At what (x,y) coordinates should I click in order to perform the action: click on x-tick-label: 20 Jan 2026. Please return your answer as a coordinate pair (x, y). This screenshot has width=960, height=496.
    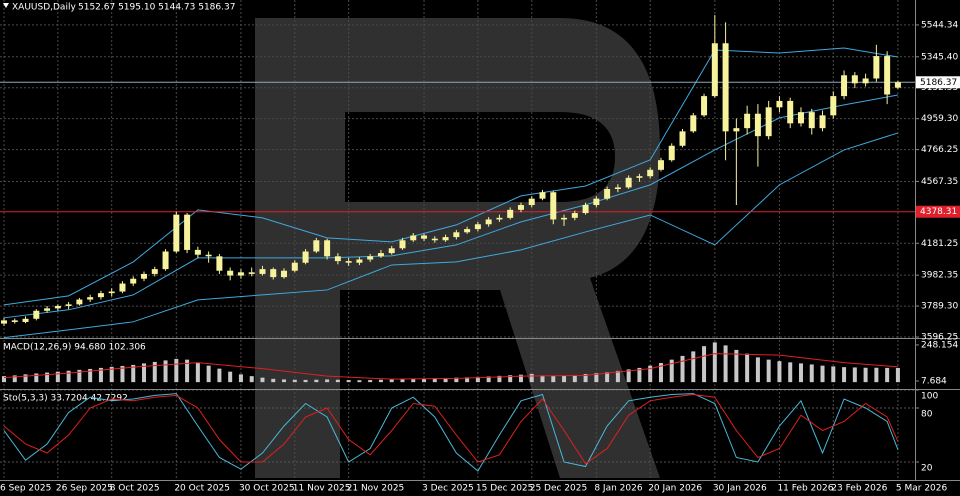
    Looking at the image, I should click on (675, 489).